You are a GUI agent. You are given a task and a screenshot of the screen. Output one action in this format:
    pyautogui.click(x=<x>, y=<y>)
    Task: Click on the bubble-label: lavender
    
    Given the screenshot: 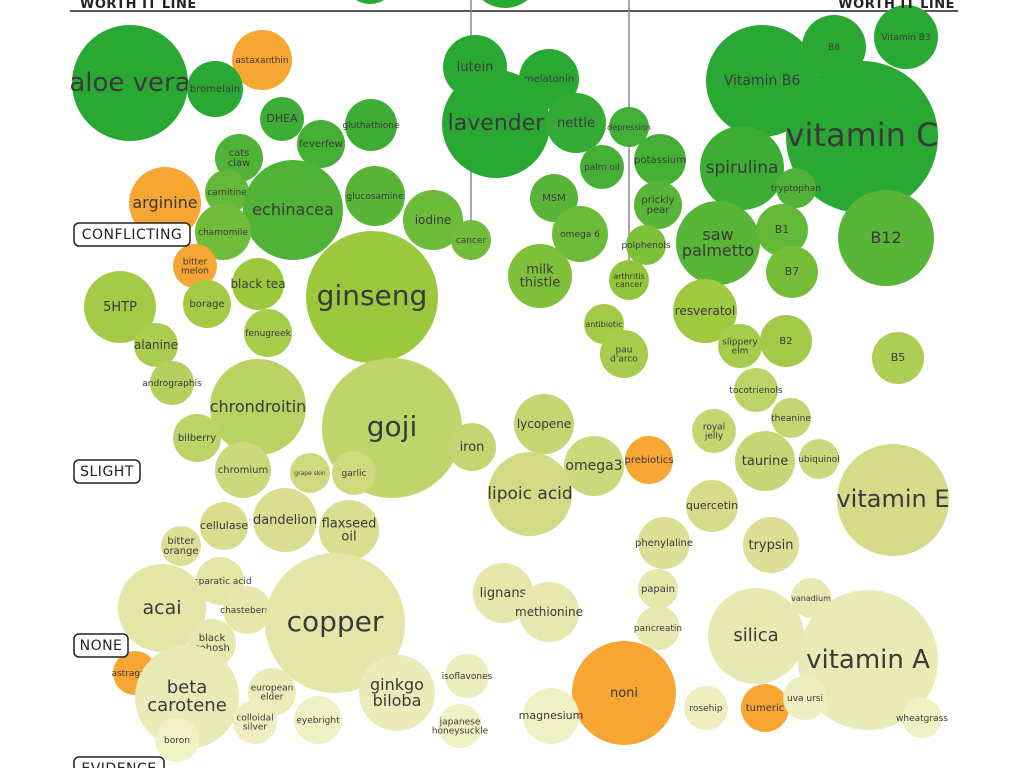 What is the action you would take?
    pyautogui.click(x=497, y=123)
    